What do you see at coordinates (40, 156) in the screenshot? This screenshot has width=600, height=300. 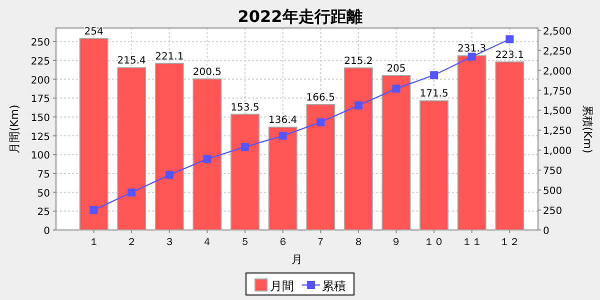 I see `y-tick-label: 100` at bounding box center [40, 156].